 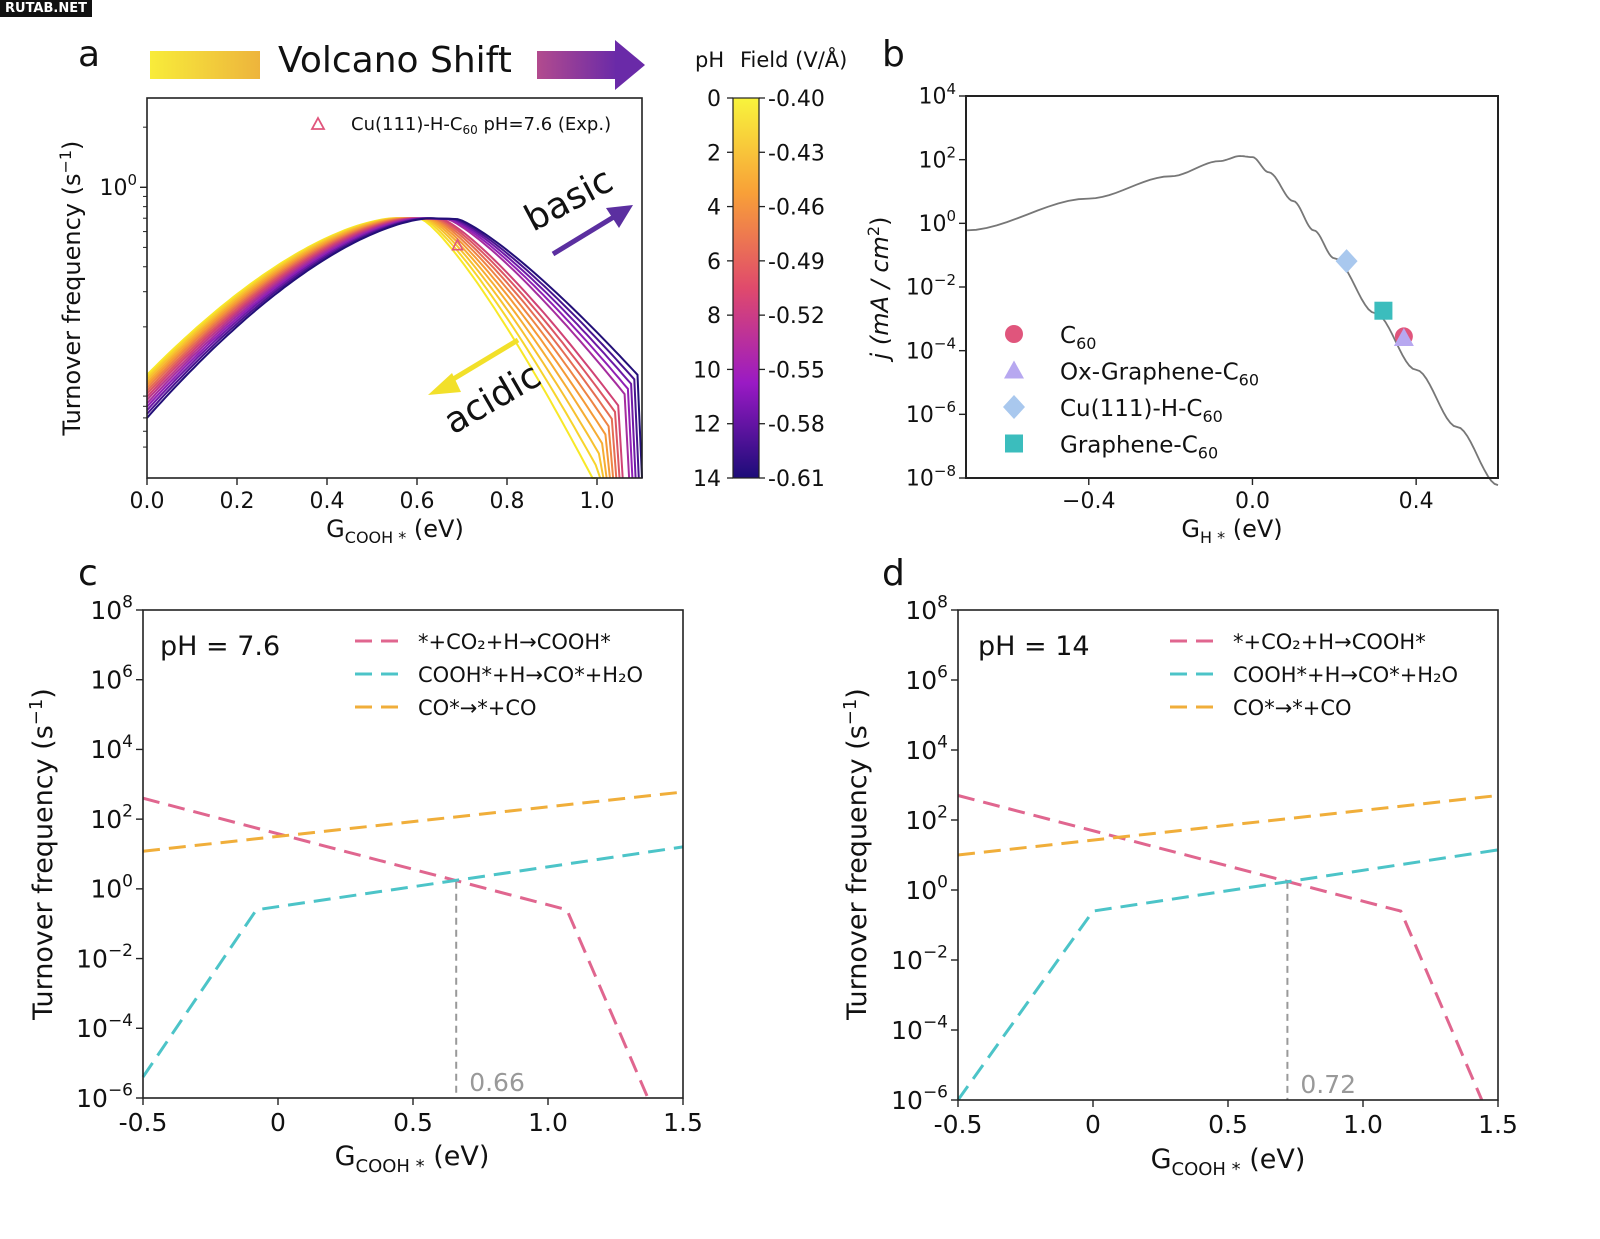 I want to click on legend-circle-icon, so click(x=1014, y=334).